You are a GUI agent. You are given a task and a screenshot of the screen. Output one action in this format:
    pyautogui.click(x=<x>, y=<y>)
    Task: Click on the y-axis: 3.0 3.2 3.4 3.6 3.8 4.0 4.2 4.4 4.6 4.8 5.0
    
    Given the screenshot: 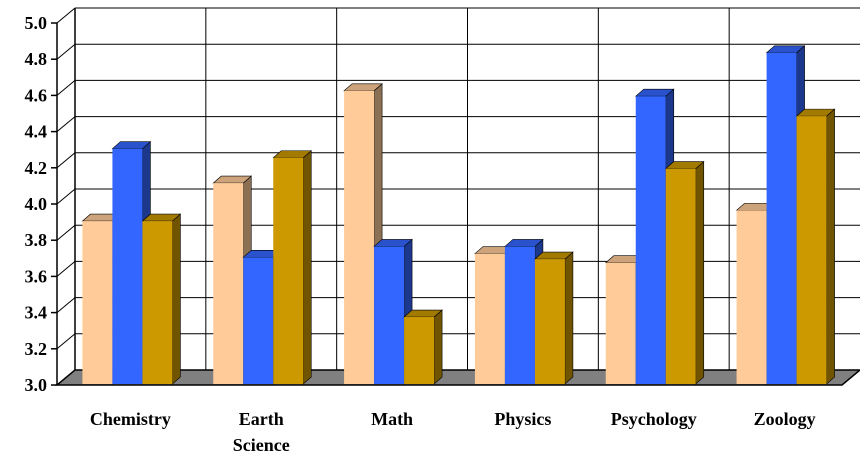 What is the action you would take?
    pyautogui.click(x=41, y=204)
    